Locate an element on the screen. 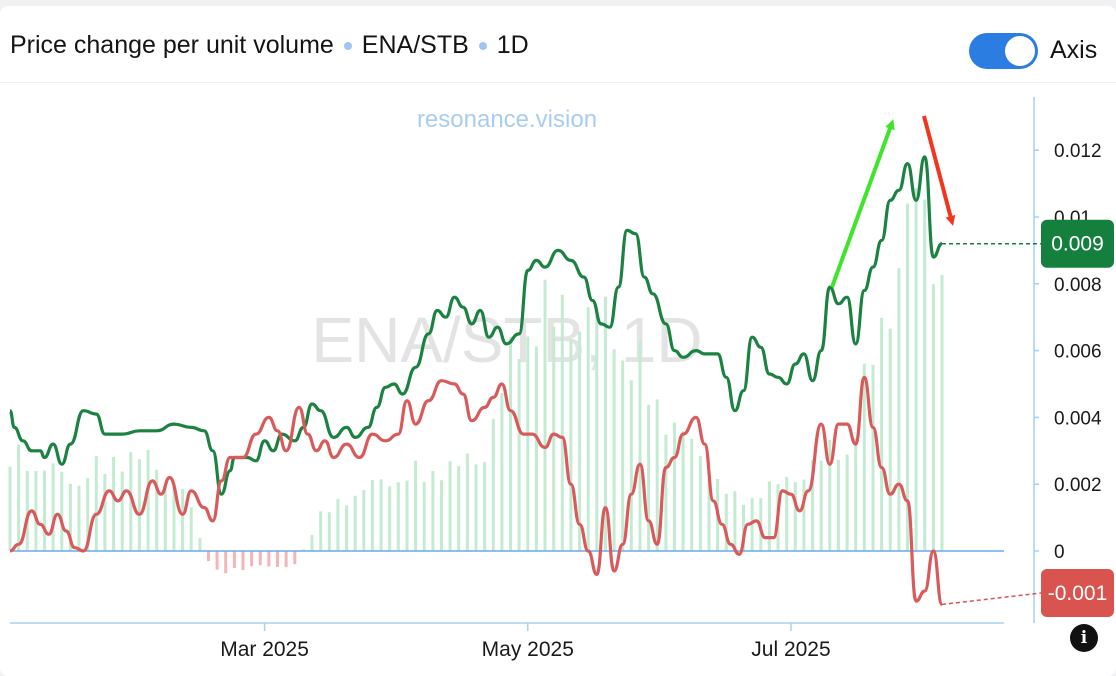  trend-arrows is located at coordinates (893, 201).